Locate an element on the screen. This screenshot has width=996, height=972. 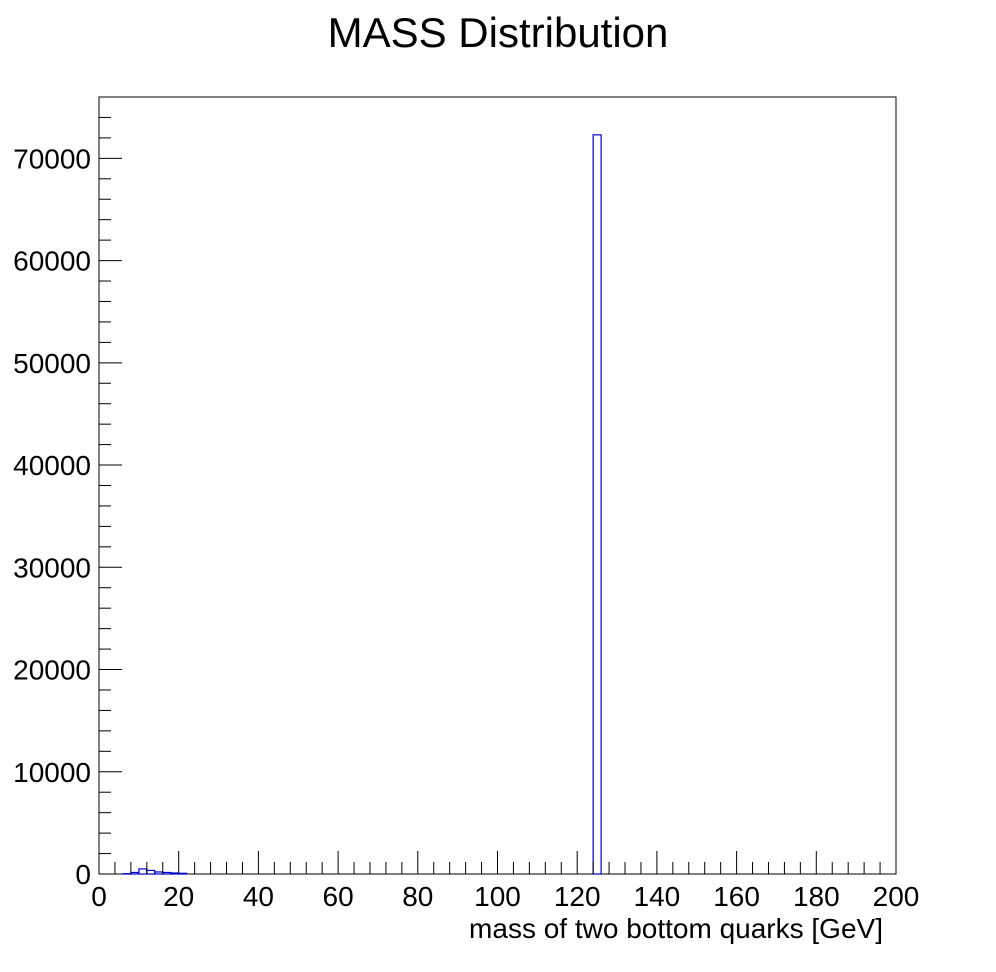
x-tick-label: 200 is located at coordinates (896, 896).